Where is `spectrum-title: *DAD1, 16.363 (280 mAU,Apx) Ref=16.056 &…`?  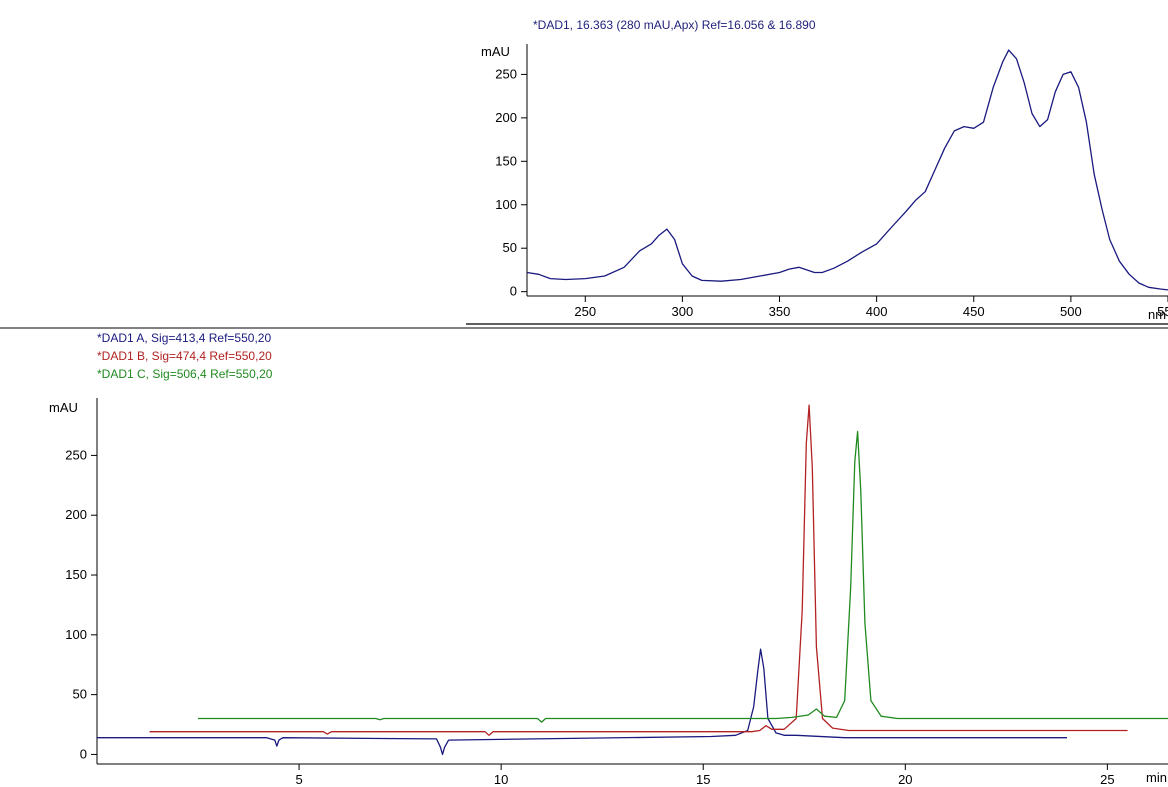 spectrum-title: *DAD1, 16.363 (280 mAU,Apx) Ref=16.056 &… is located at coordinates (674, 25).